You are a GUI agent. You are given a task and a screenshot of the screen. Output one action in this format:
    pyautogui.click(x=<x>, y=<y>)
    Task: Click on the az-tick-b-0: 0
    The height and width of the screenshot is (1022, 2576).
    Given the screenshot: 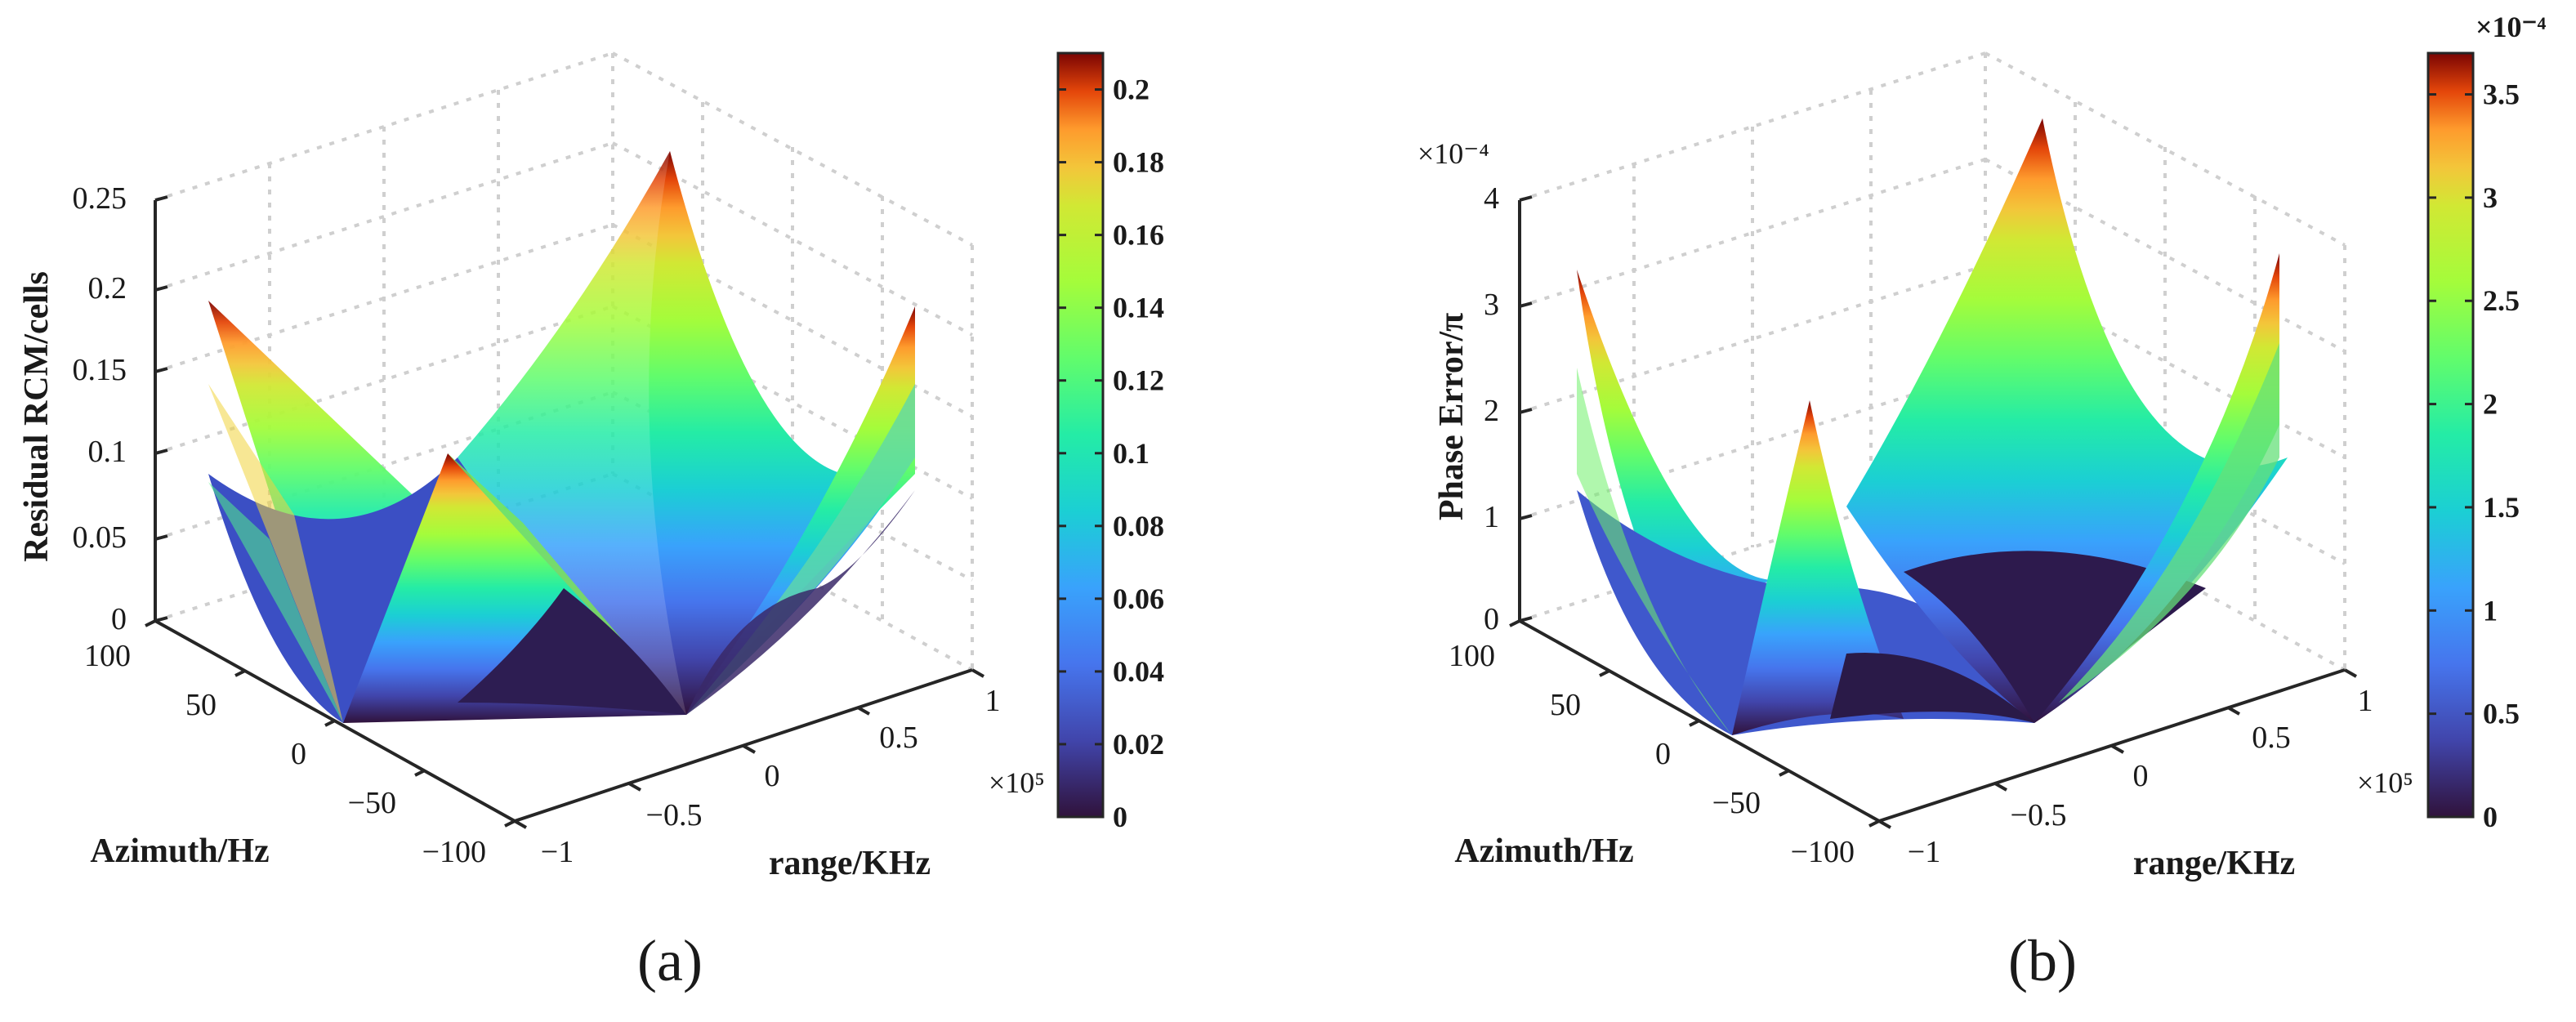 What is the action you would take?
    pyautogui.click(x=1663, y=754)
    